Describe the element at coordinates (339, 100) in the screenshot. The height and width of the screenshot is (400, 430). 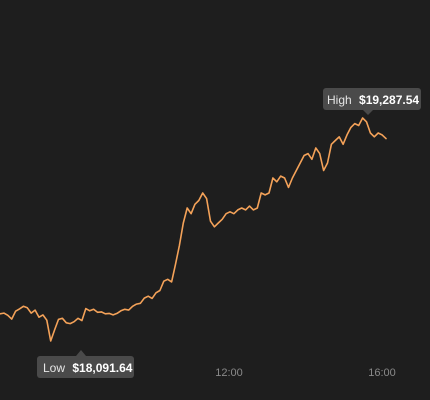
I see `high-label: High` at that location.